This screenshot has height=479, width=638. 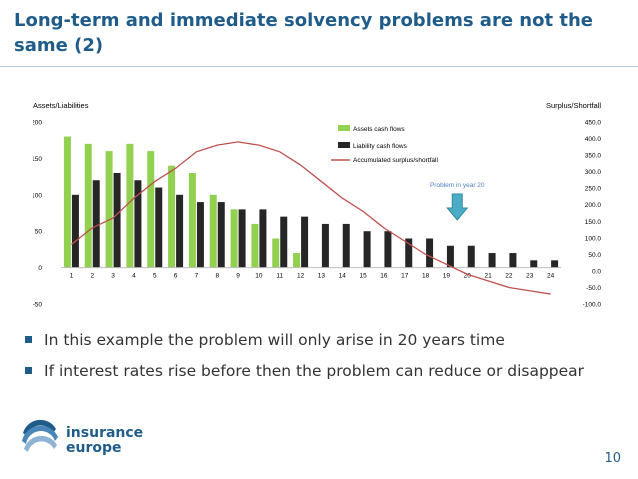 I want to click on category-label: 13, so click(x=322, y=276).